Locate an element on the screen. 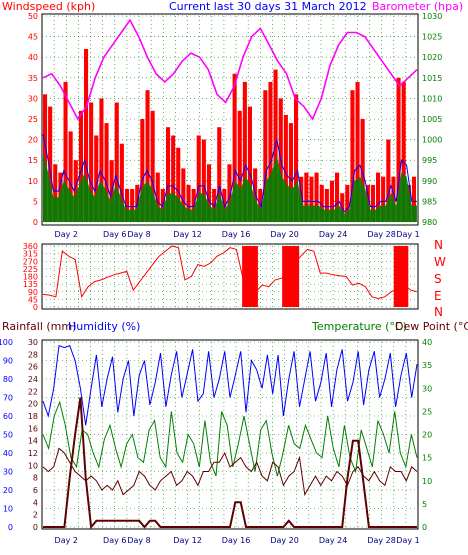 The width and height of the screenshot is (468, 555). bottom-x-tick-label: Day 20 is located at coordinates (284, 540).